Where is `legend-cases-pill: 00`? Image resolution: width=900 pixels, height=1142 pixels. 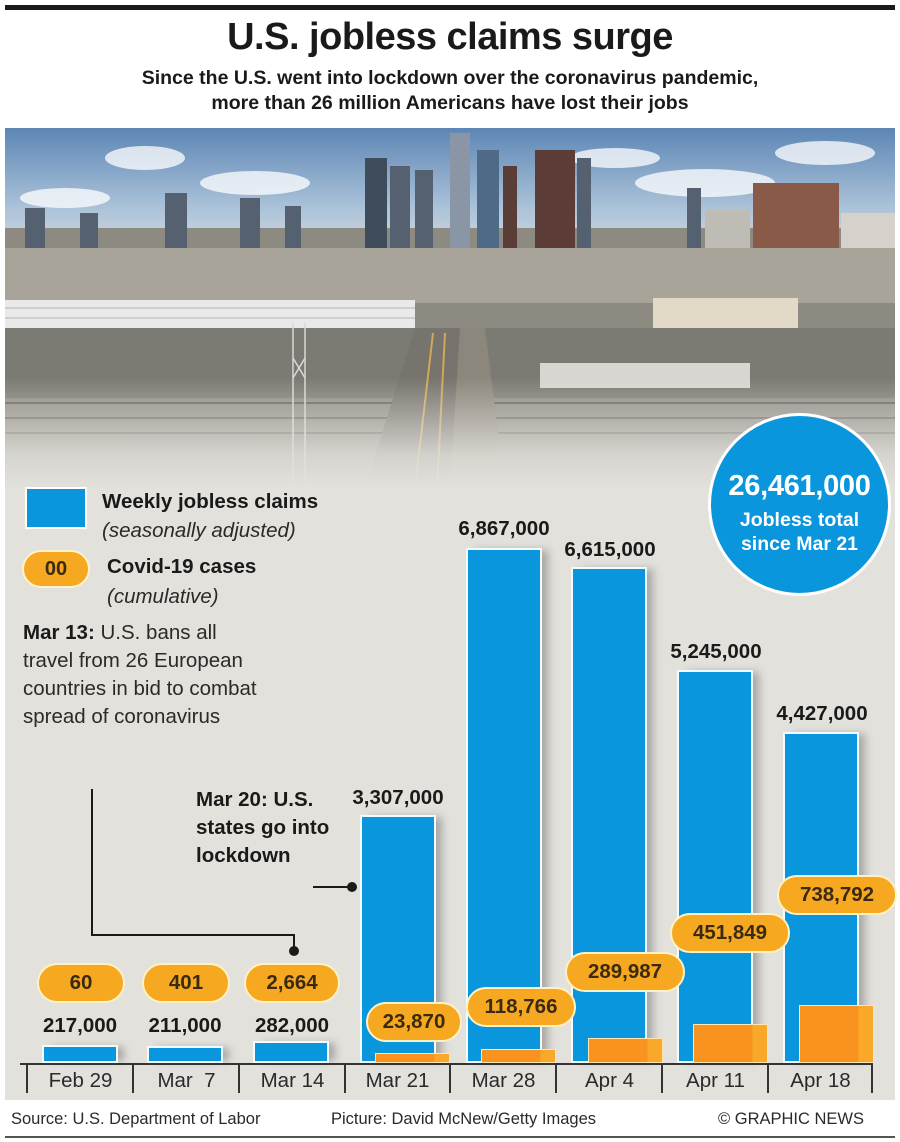 legend-cases-pill: 00 is located at coordinates (56, 569).